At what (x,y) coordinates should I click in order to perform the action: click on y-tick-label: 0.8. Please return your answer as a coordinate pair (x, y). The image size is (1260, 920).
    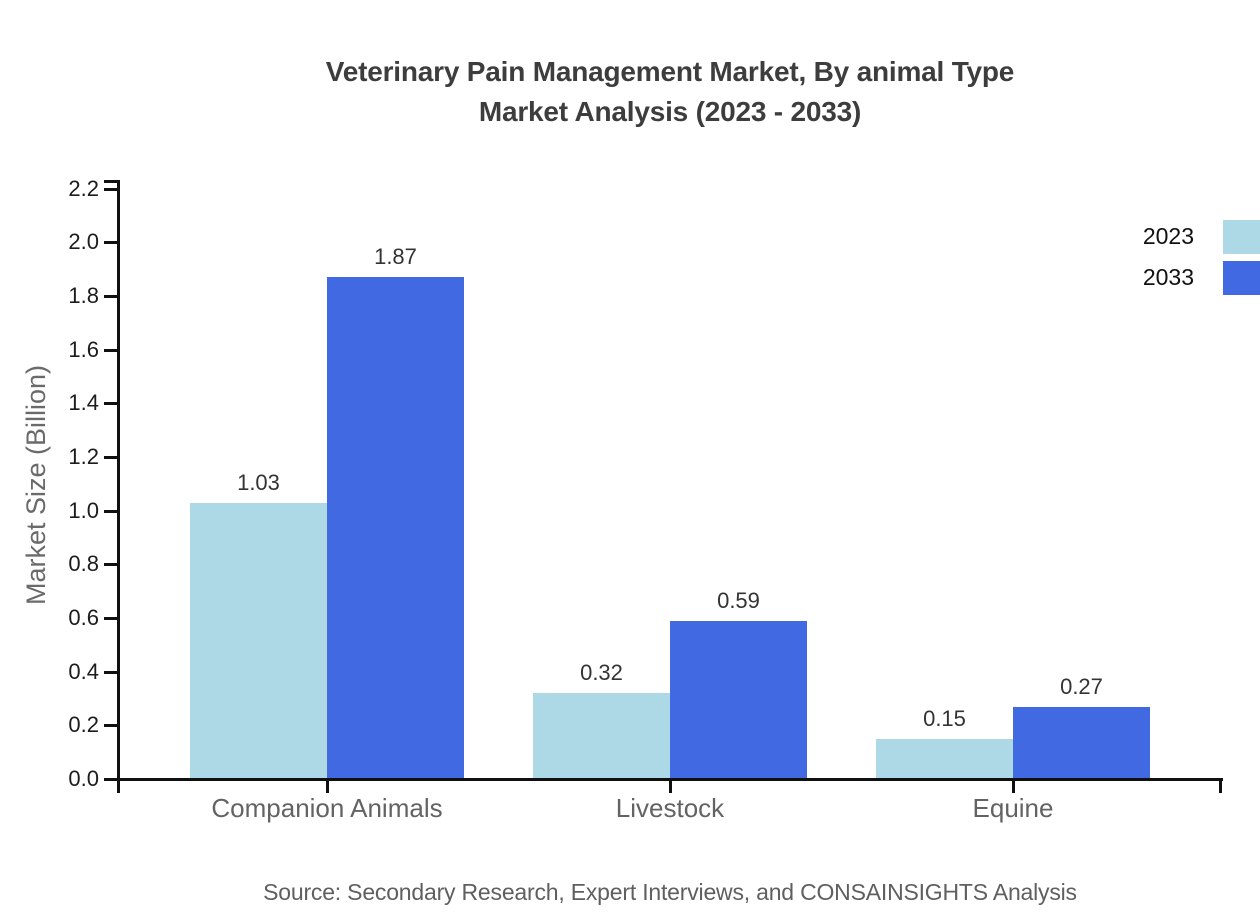
    Looking at the image, I should click on (83, 564).